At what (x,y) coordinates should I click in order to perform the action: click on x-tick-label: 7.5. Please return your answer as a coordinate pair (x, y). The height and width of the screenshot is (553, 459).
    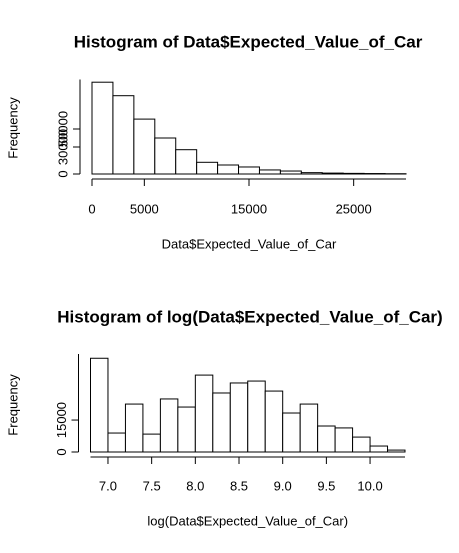
    Looking at the image, I should click on (152, 485).